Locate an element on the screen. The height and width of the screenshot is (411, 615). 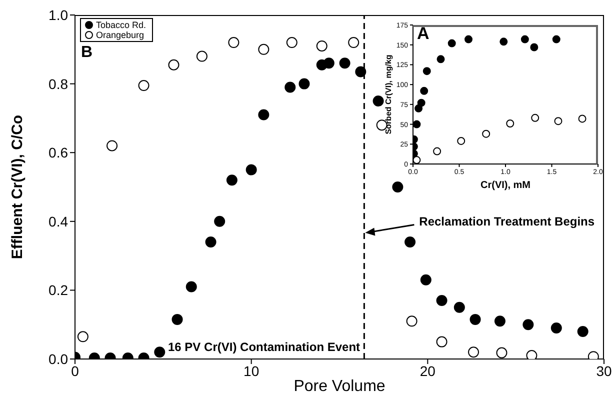
ref-line-label: Reclamation Treatment Begins is located at coordinates (507, 221).